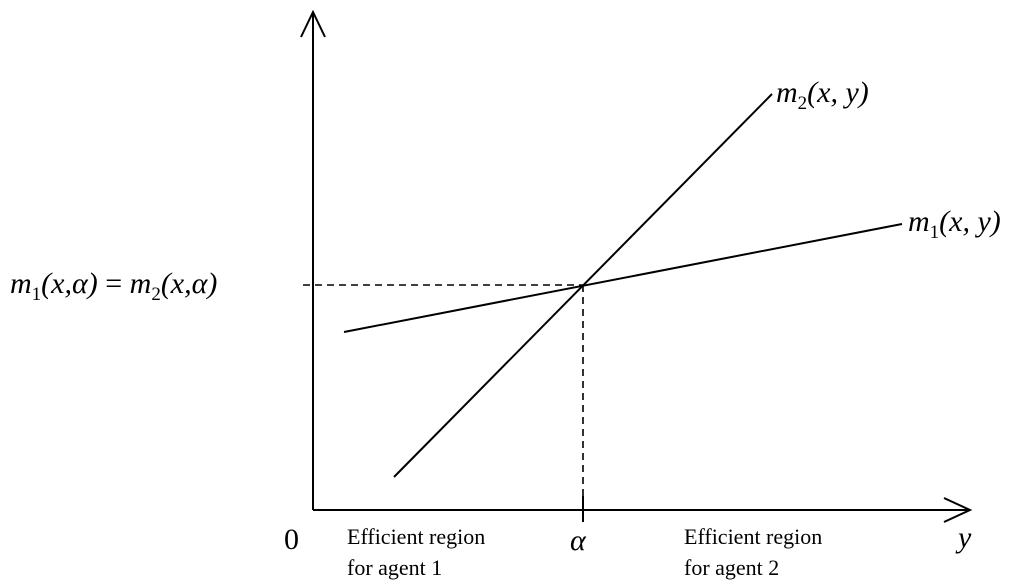 Image resolution: width=1029 pixels, height=588 pixels. I want to click on m2-label: m2(x, y), so click(822, 95).